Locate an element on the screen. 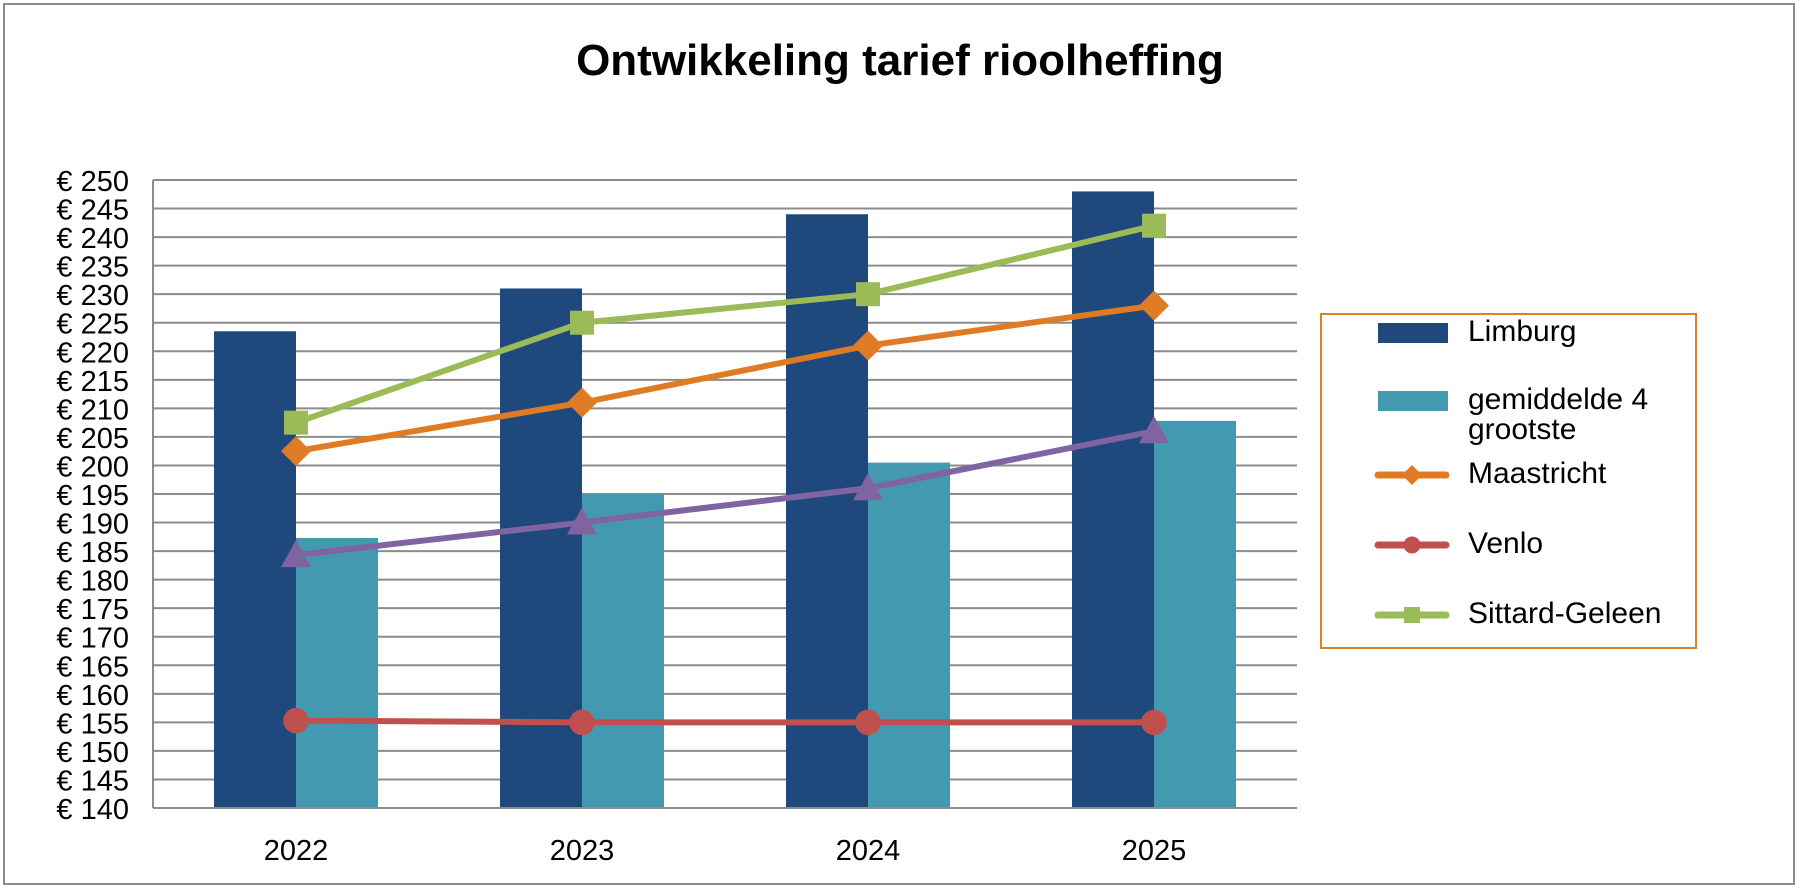 The width and height of the screenshot is (1800, 890). y-tick-label: € 215 is located at coordinates (92, 382).